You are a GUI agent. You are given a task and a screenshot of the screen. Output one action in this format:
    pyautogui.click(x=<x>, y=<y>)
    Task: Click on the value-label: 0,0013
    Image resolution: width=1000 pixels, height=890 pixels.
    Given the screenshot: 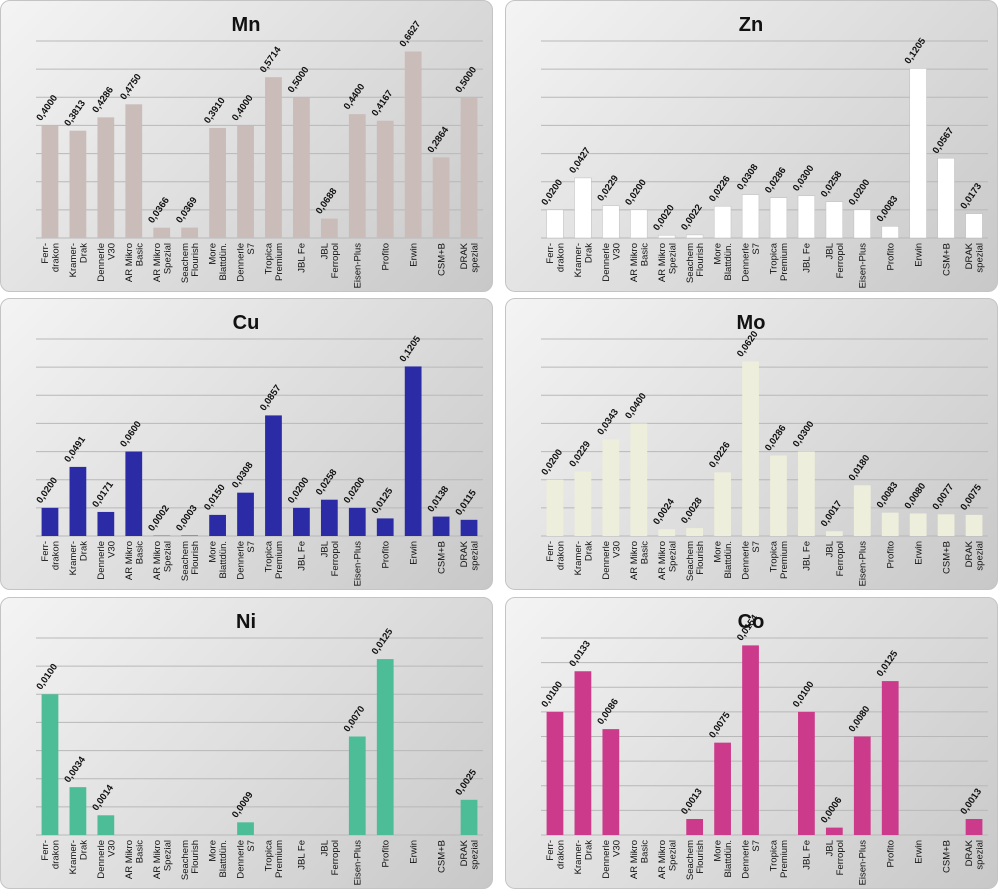 What is the action you would take?
    pyautogui.click(x=971, y=802)
    